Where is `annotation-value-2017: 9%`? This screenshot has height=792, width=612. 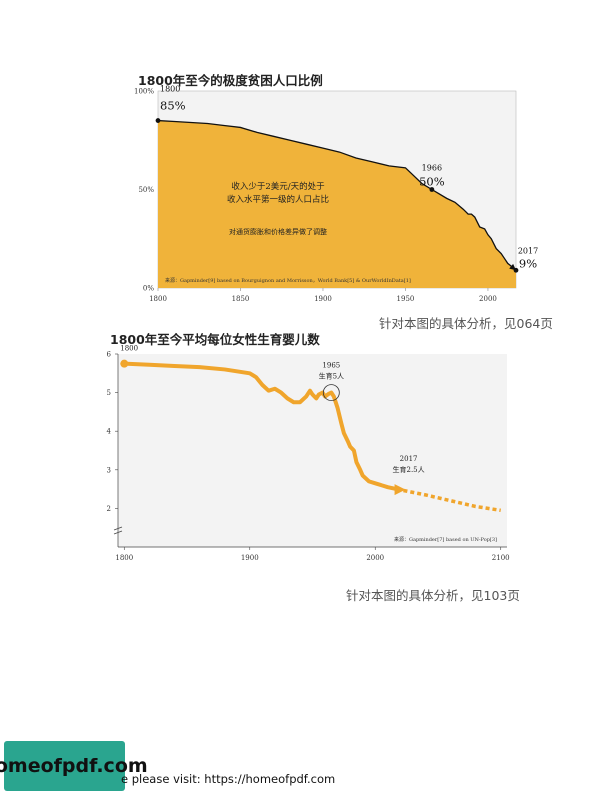
annotation-value-2017: 9% is located at coordinates (528, 263).